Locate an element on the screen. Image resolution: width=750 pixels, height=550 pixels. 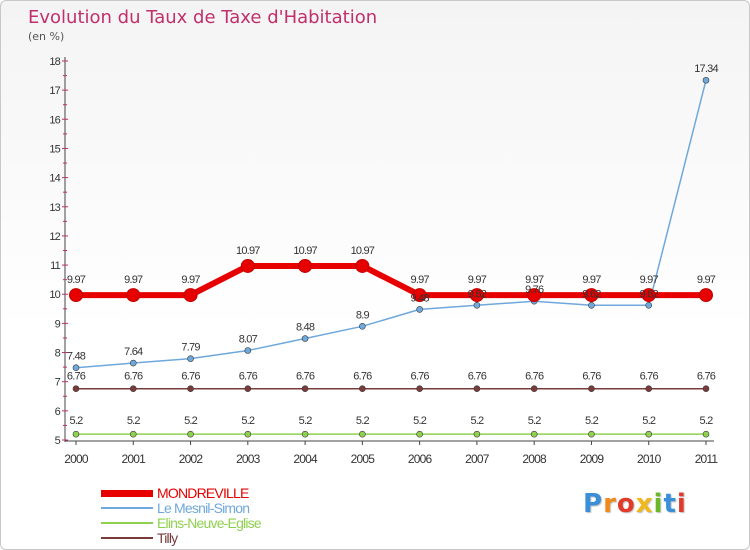
x-tick-label: 2001 is located at coordinates (134, 459).